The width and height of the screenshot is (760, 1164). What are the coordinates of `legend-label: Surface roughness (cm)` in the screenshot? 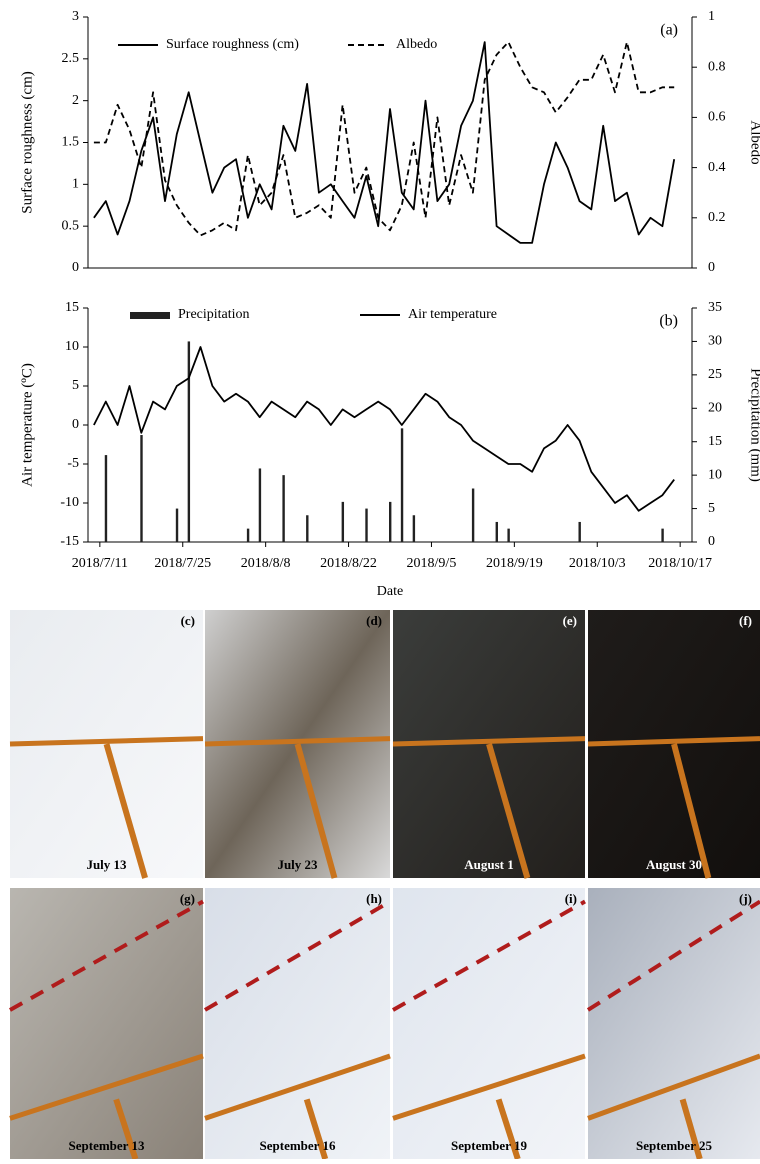 It's located at (232, 44).